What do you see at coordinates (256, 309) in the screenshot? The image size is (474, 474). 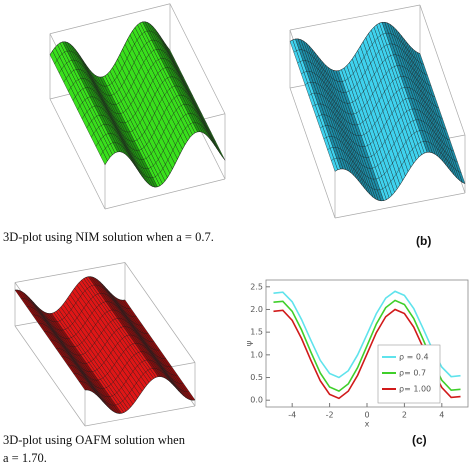 I see `y-tick-label: 2.0` at bounding box center [256, 309].